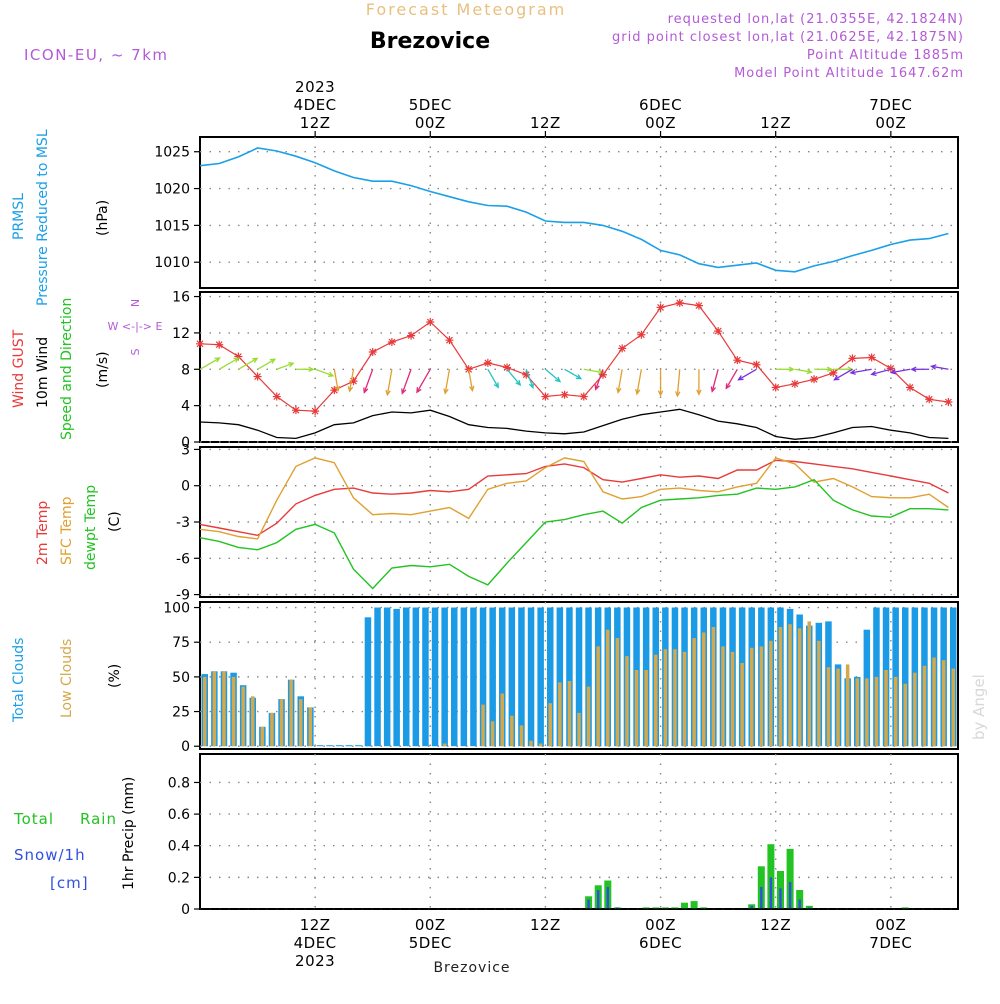 Image resolution: width=1000 pixels, height=1004 pixels. I want to click on location-title: Brezovice, so click(430, 41).